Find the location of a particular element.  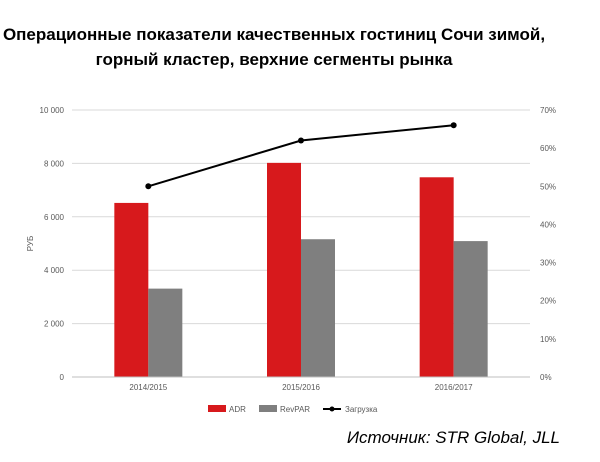

y2-tick-label: 0% is located at coordinates (546, 377).